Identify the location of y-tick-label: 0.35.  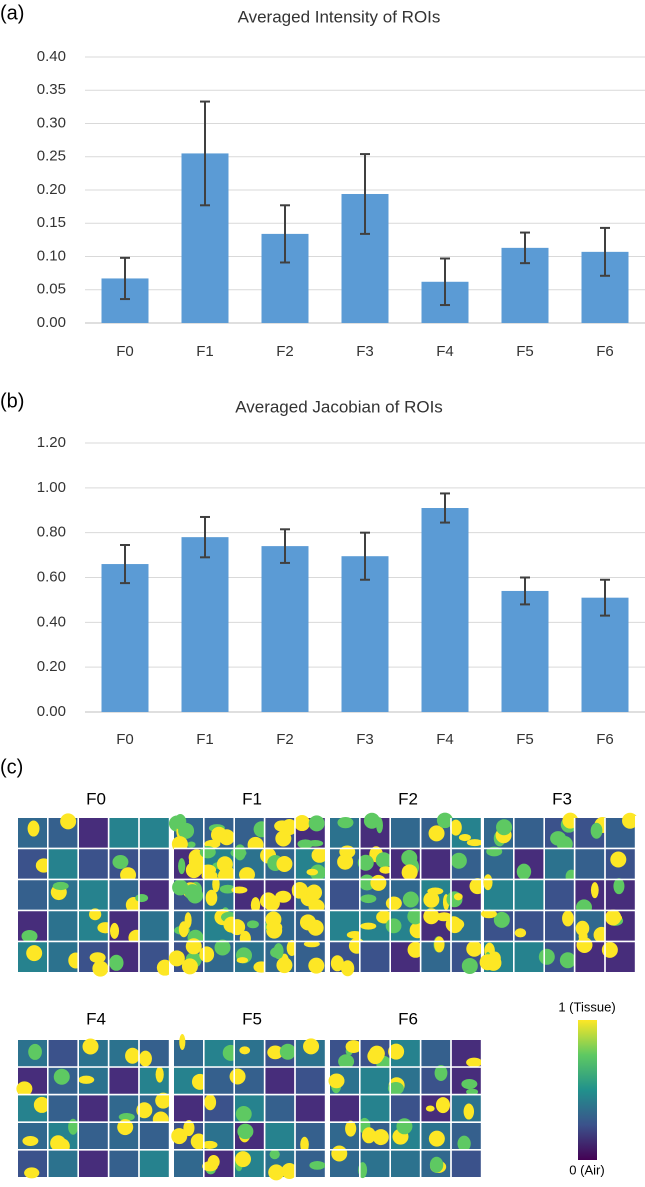
(51, 89).